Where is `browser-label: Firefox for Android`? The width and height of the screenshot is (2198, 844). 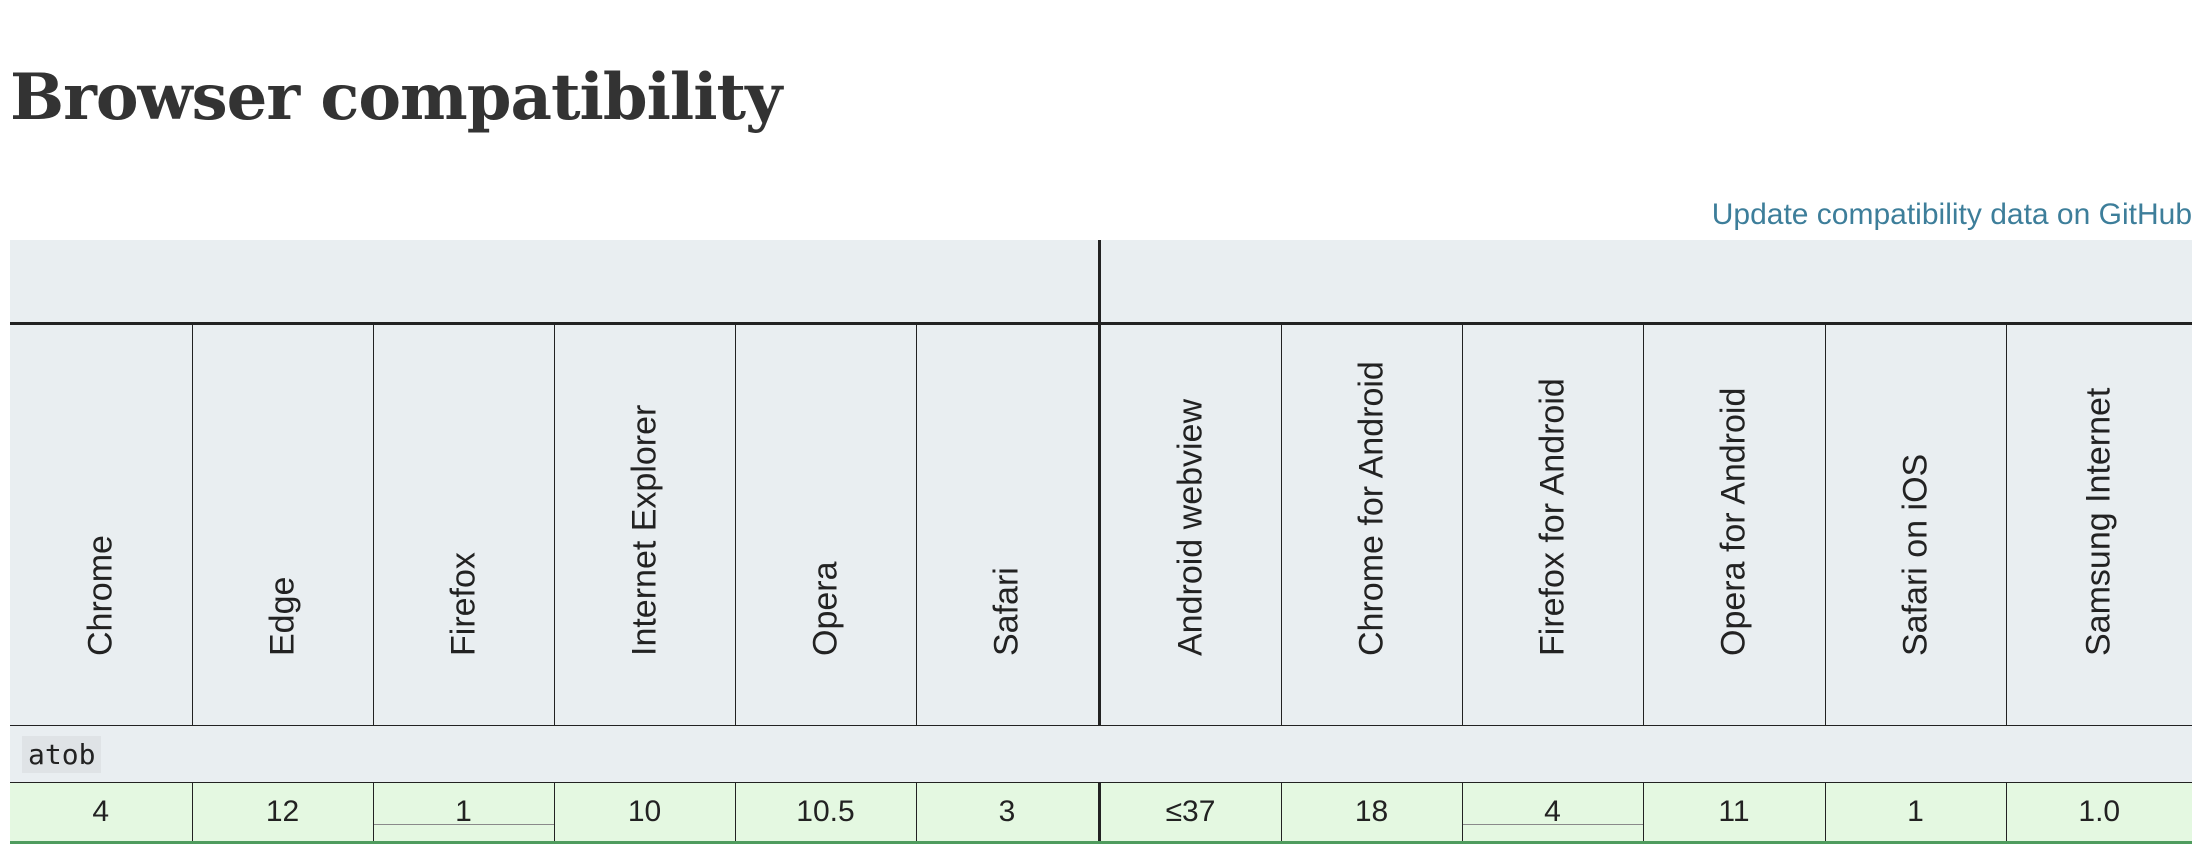 browser-label: Firefox for Android is located at coordinates (1552, 517).